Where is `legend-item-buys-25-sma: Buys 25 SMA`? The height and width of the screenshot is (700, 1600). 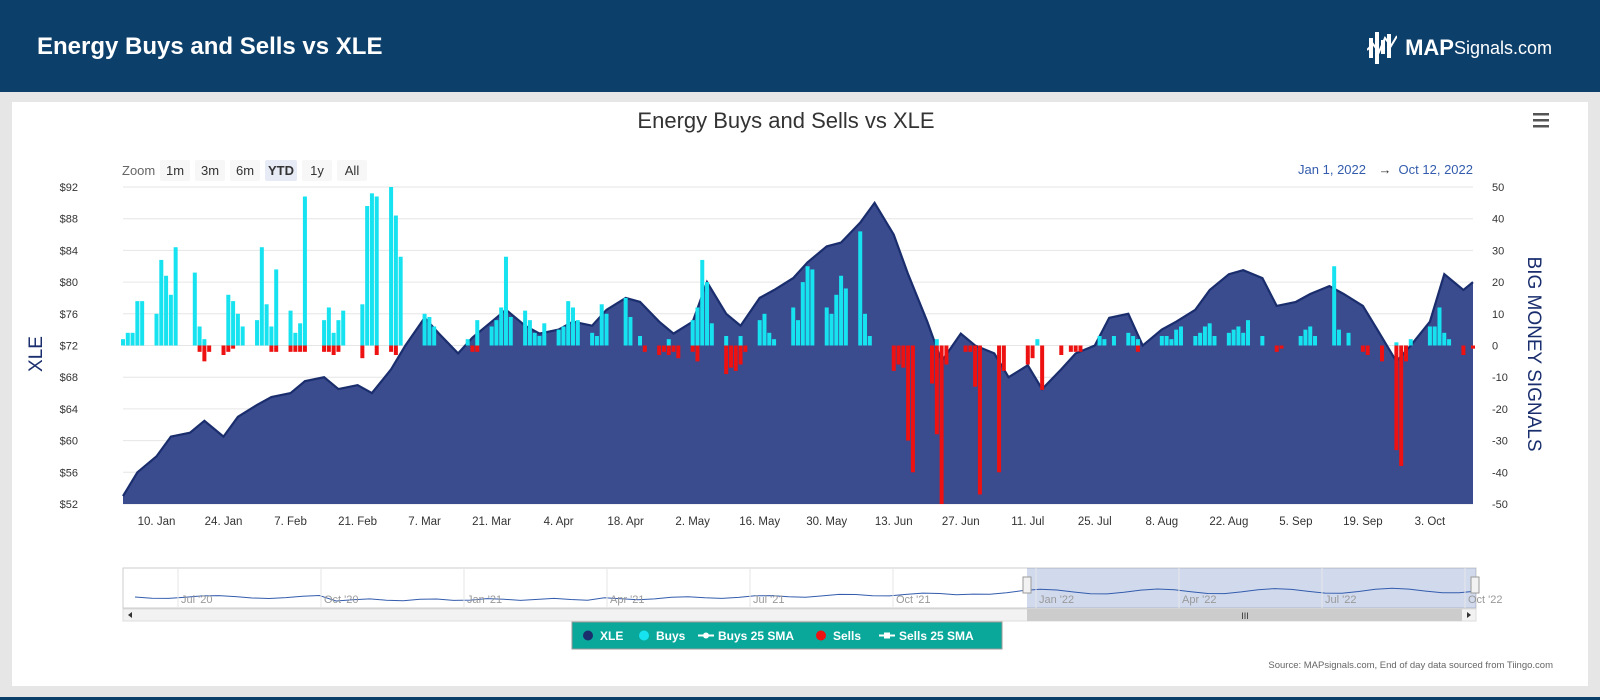 legend-item-buys-25-sma: Buys 25 SMA is located at coordinates (746, 636).